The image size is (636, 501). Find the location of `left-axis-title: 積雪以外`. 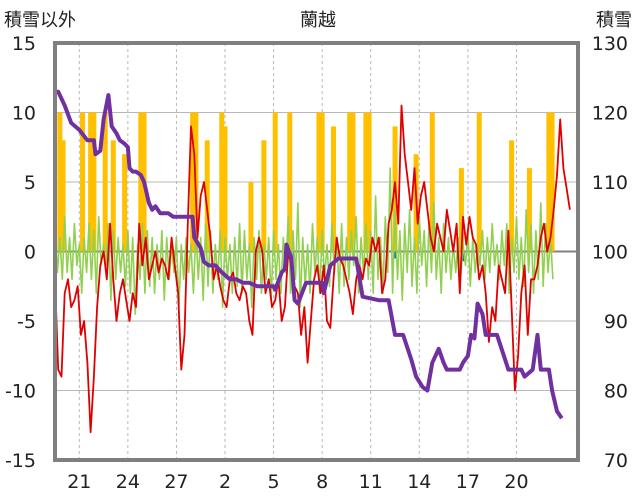

left-axis-title: 積雪以外 is located at coordinates (40, 20).